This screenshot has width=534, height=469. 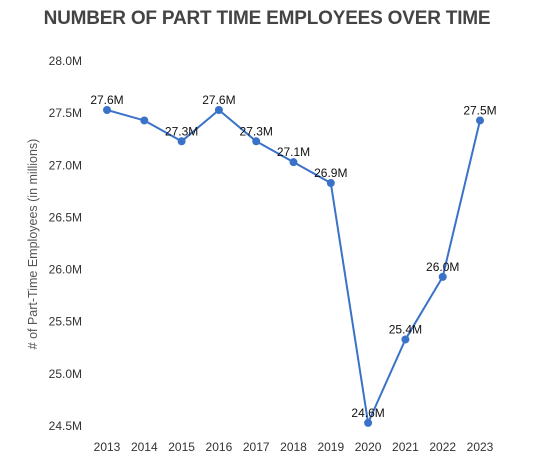 What do you see at coordinates (480, 447) in the screenshot?
I see `x-tick-label: 2023` at bounding box center [480, 447].